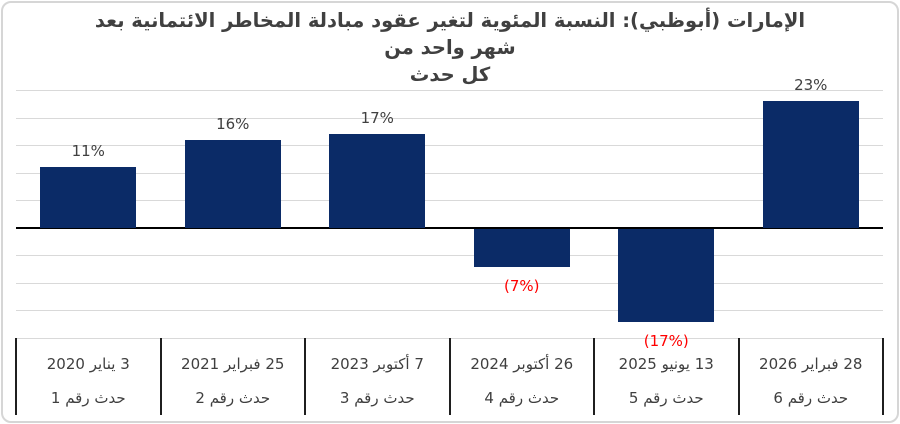  I want to click on category-date: 3 يناير 2020, so click(88, 363).